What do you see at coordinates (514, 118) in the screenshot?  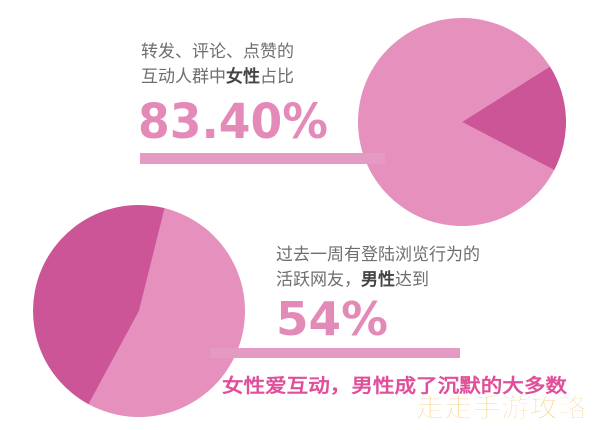 I see `pie1-slice-minor` at bounding box center [514, 118].